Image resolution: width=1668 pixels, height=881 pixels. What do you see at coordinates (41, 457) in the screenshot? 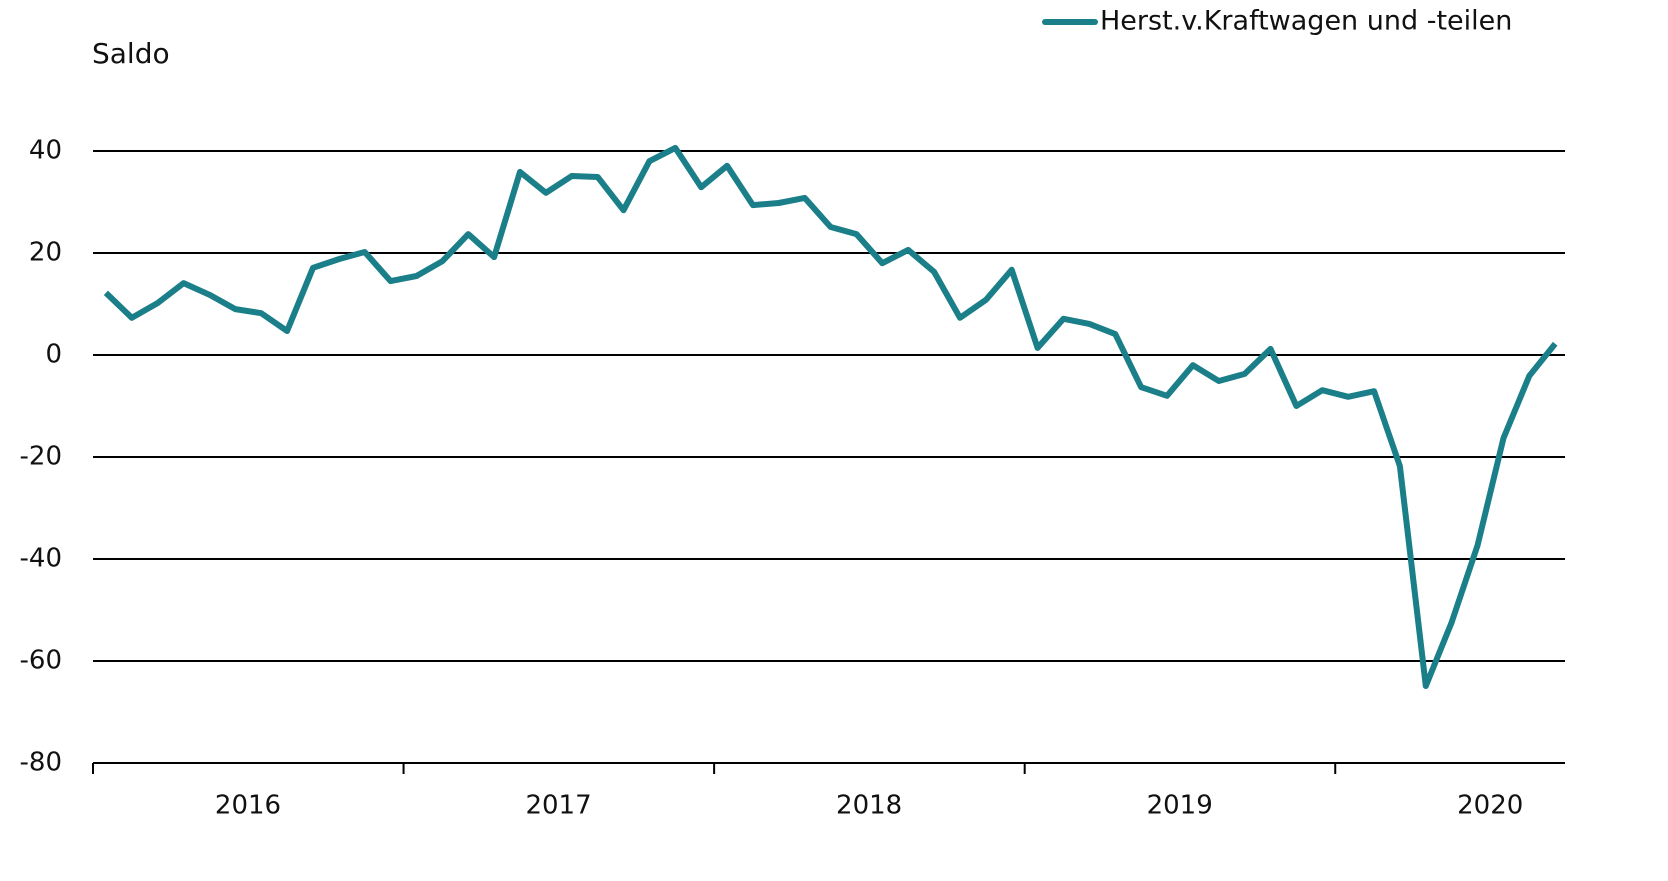
I see `y-tick-label: -20` at bounding box center [41, 457].